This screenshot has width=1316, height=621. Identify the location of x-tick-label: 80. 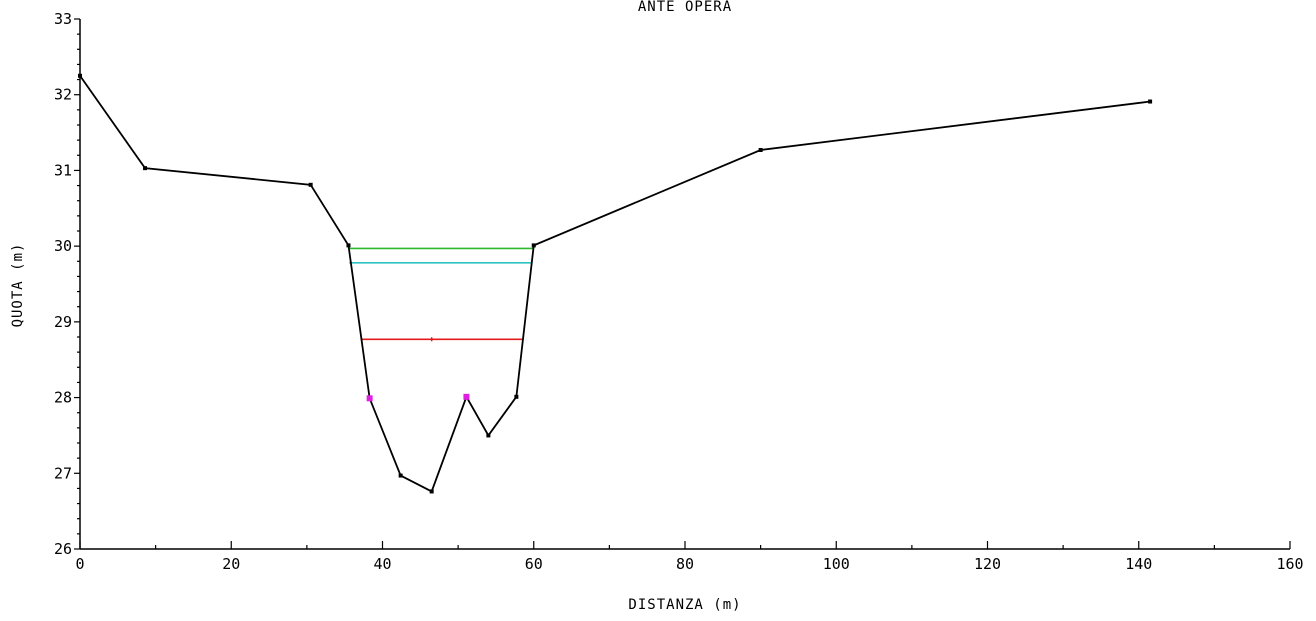
(685, 564).